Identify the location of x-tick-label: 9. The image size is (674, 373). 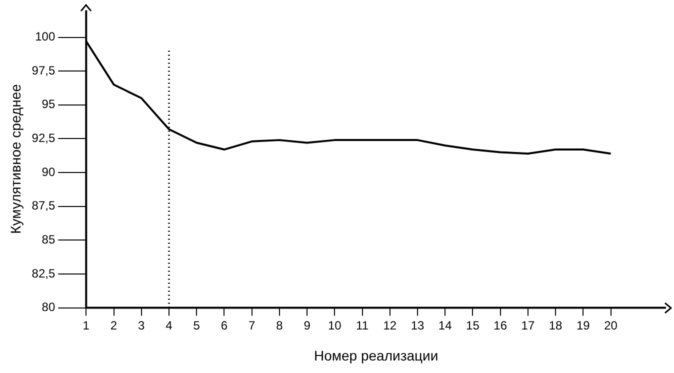
(307, 325).